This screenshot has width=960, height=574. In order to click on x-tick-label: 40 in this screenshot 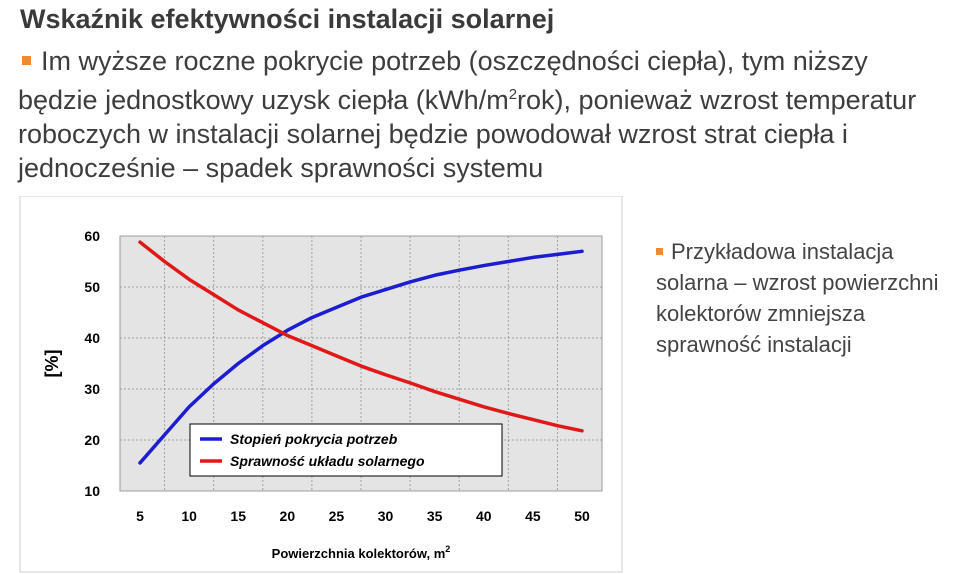, I will do `click(484, 516)`.